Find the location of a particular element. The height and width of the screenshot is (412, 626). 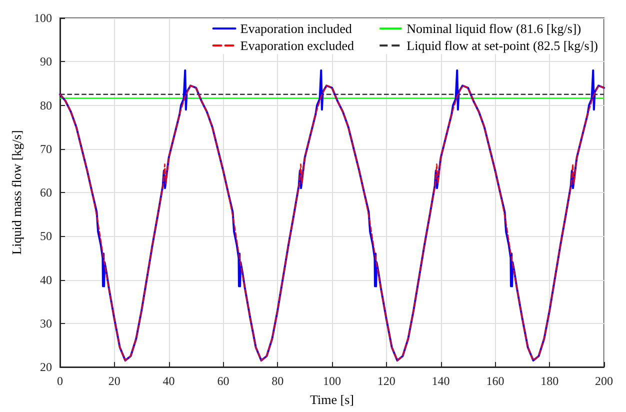

y-axis-title: Liquid mass flow [kg/s] is located at coordinates (16, 192).